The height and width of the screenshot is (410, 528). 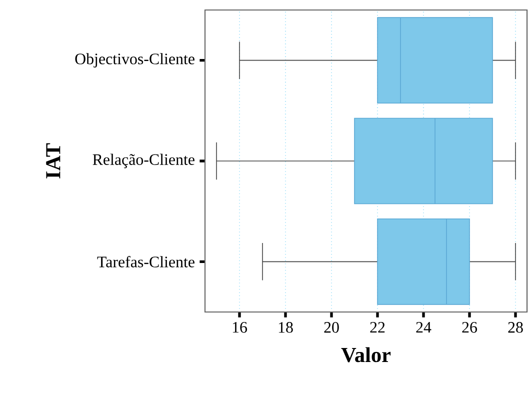 I want to click on x-tick-label: 26, so click(x=470, y=327).